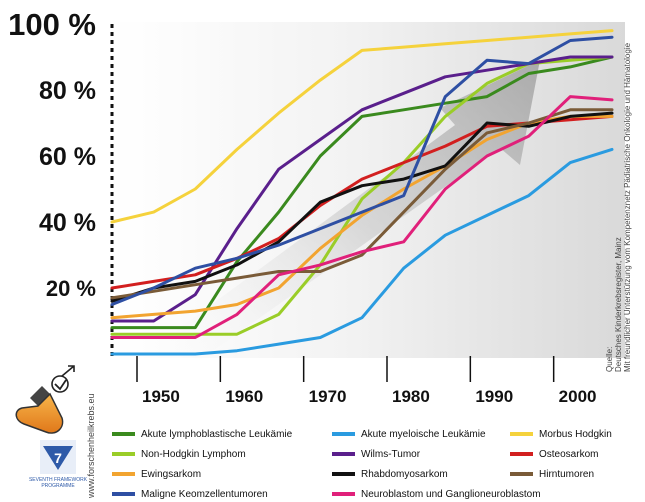 This screenshot has width=645, height=502. Describe the element at coordinates (568, 454) in the screenshot. I see `legend-label: Osteosarkom` at that location.